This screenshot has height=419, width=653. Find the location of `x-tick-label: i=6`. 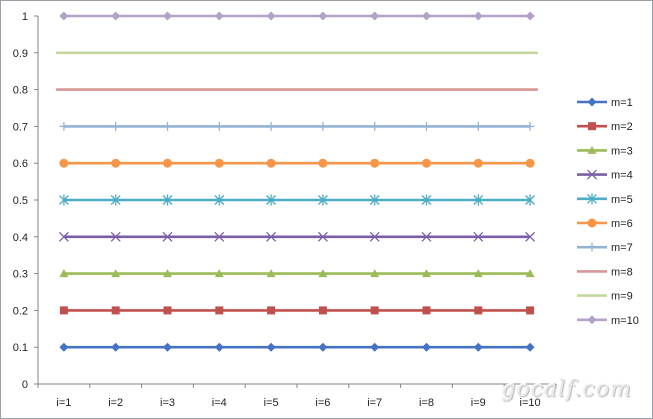

x-tick-label: i=6 is located at coordinates (322, 403).